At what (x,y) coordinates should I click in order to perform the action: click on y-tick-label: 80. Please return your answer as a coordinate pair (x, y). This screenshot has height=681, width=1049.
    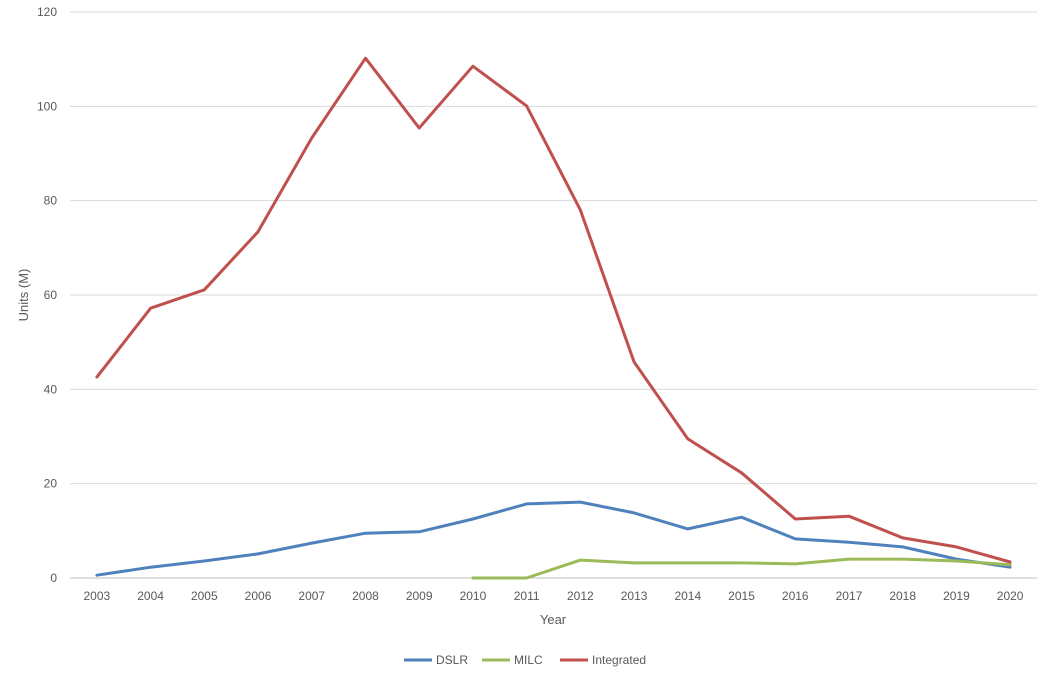
    Looking at the image, I should click on (51, 201).